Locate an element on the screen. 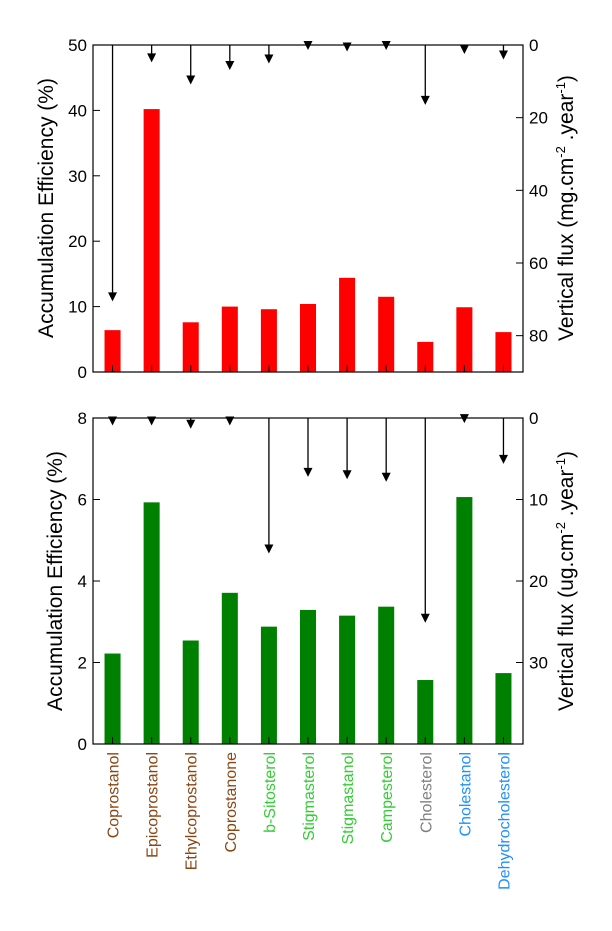 This screenshot has height=931, width=612. top-right-ticks: 0 20 40 60 80 is located at coordinates (532, 191).